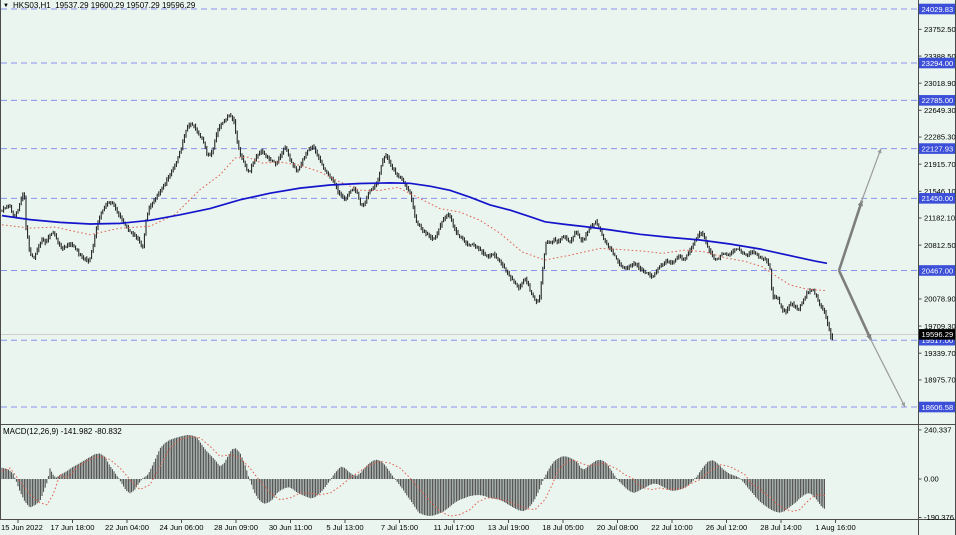 This screenshot has height=535, width=956. I want to click on time-tick-label: 24 Jun 06:00, so click(182, 527).